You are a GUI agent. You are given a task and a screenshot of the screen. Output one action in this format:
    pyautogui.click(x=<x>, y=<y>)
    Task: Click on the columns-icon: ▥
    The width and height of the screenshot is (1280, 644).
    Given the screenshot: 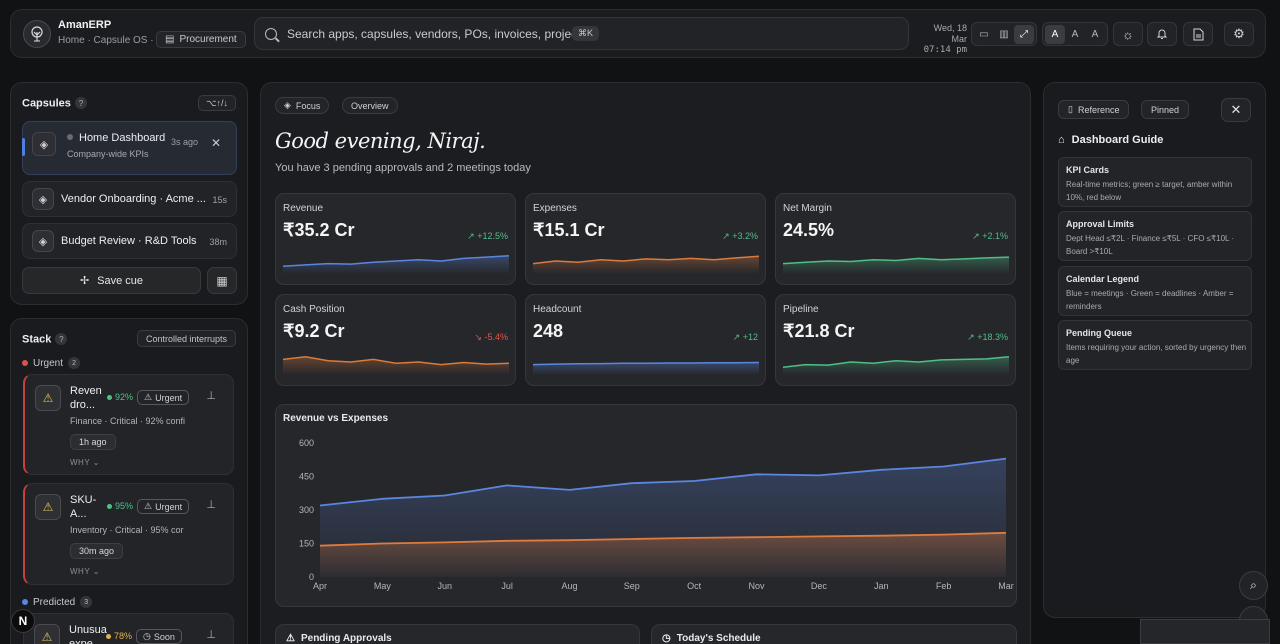 What is the action you would take?
    pyautogui.click(x=1004, y=34)
    